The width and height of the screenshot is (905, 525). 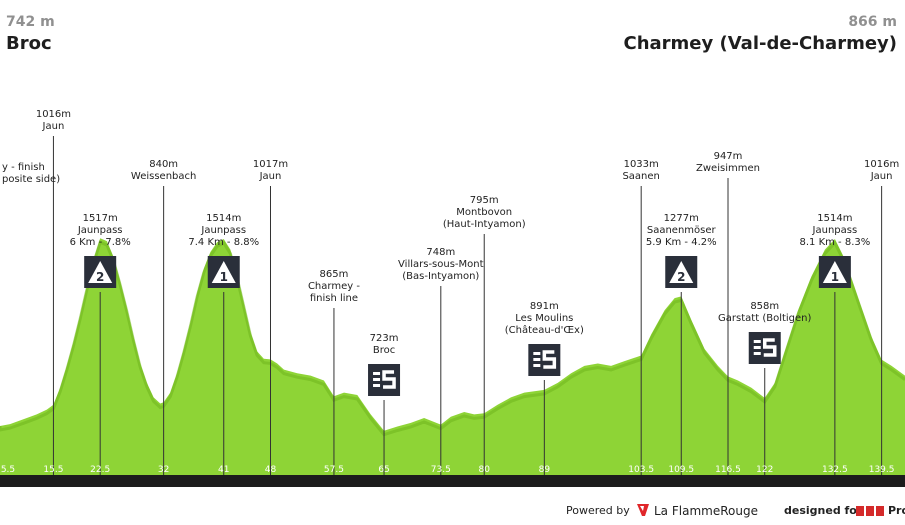 I want to click on pcs-brand-partial: Pro, so click(x=896, y=510).